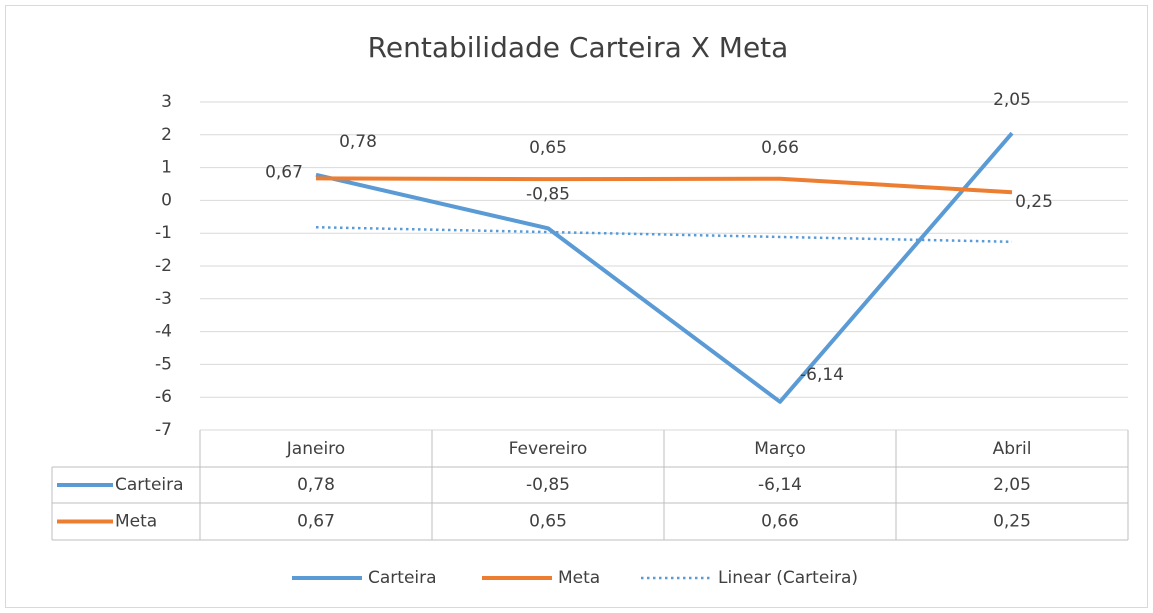 The width and height of the screenshot is (1153, 613). What do you see at coordinates (166, 135) in the screenshot?
I see `y-tick-label: 2` at bounding box center [166, 135].